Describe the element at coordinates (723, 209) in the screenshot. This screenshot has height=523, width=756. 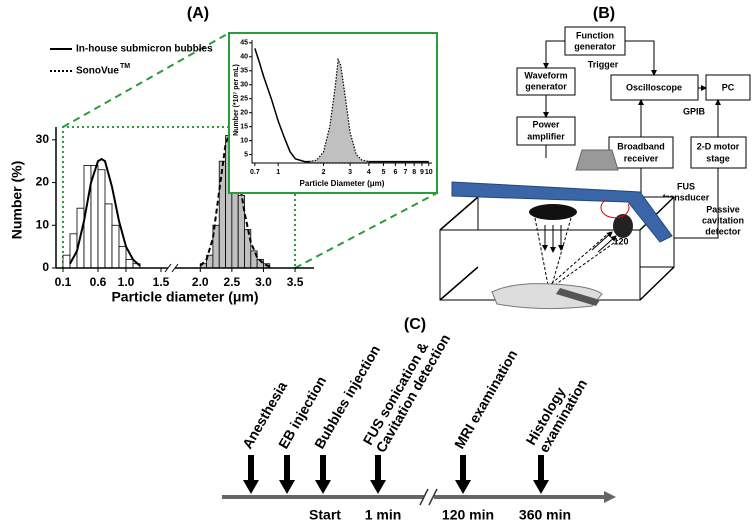
I see `part-label: Passive` at that location.